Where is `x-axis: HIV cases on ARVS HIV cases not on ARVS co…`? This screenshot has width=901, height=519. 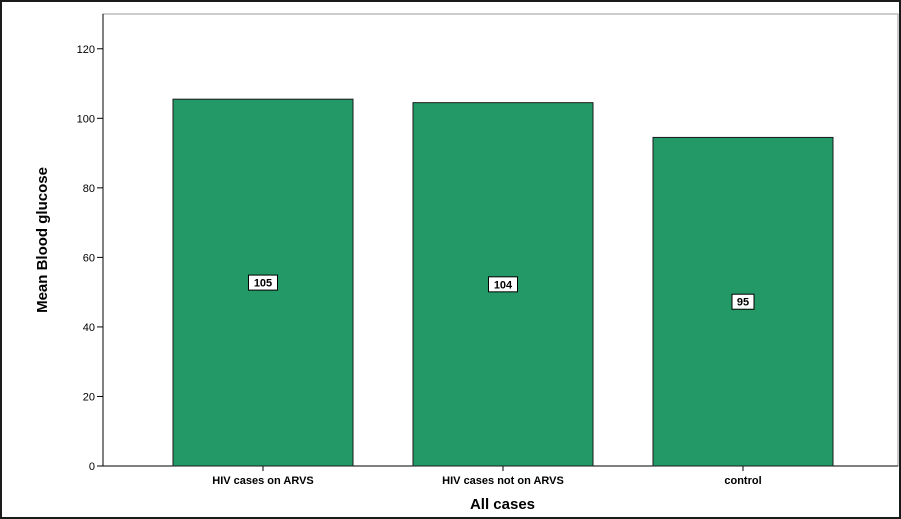
x-axis: HIV cases on ARVS HIV cases not on ARVS co… is located at coordinates (497, 476).